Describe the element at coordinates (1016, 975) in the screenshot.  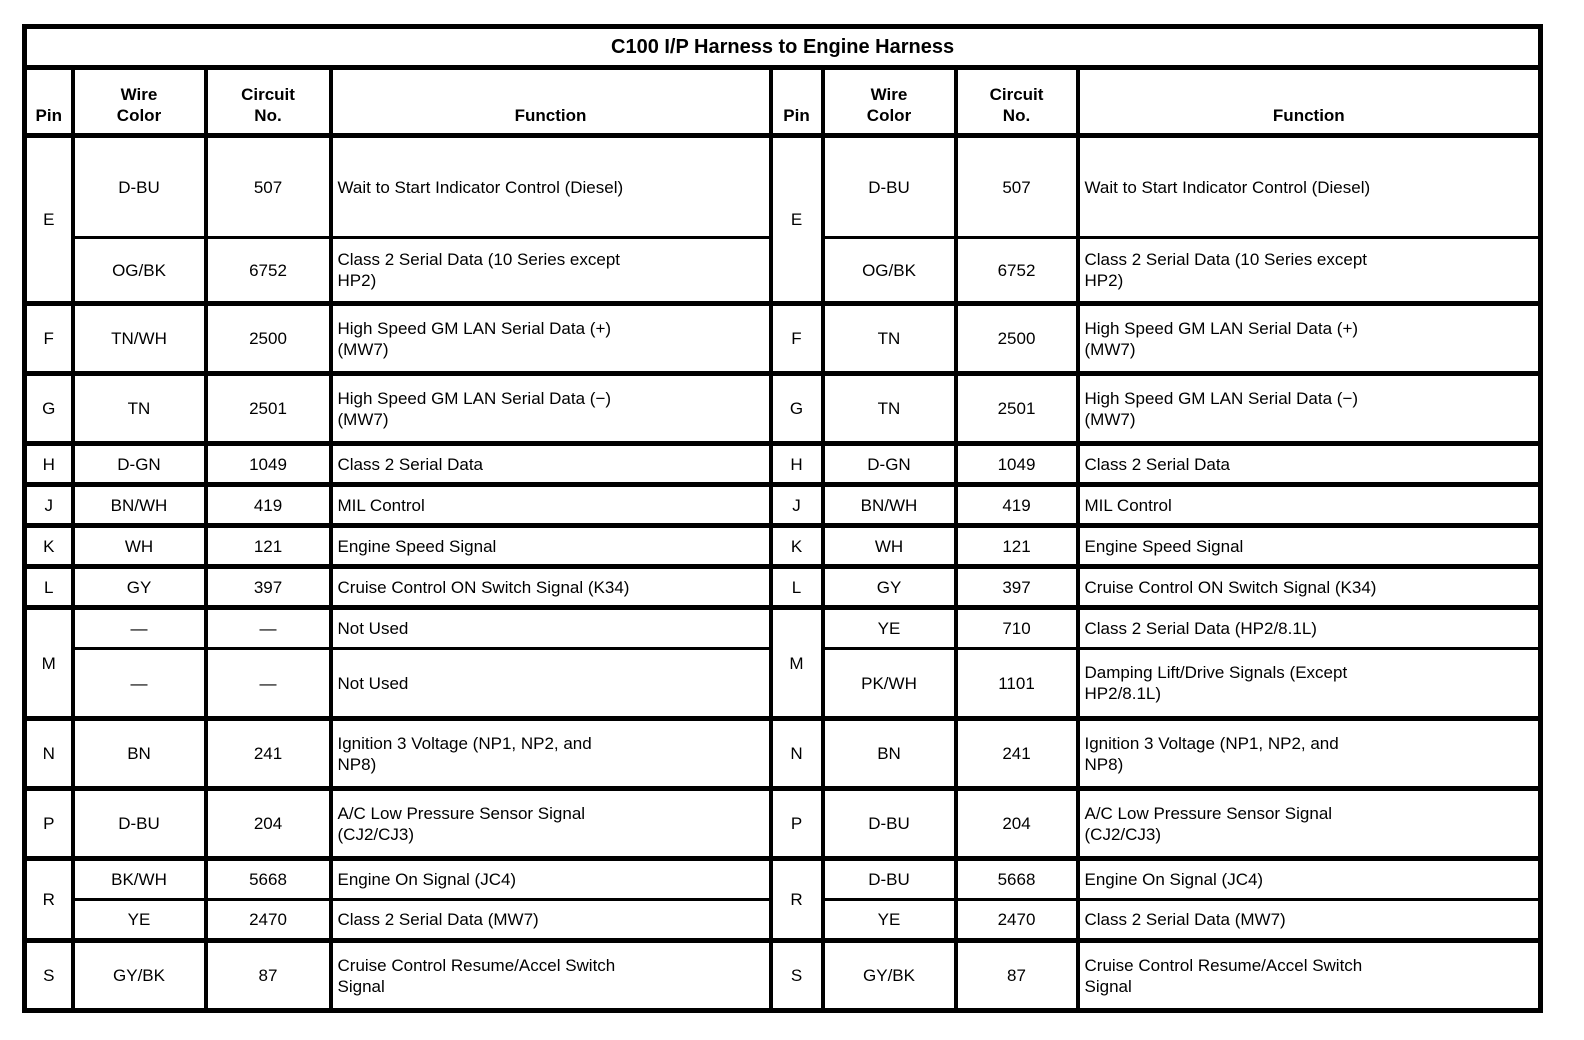
I see `circuit-number-cell: 87` at that location.